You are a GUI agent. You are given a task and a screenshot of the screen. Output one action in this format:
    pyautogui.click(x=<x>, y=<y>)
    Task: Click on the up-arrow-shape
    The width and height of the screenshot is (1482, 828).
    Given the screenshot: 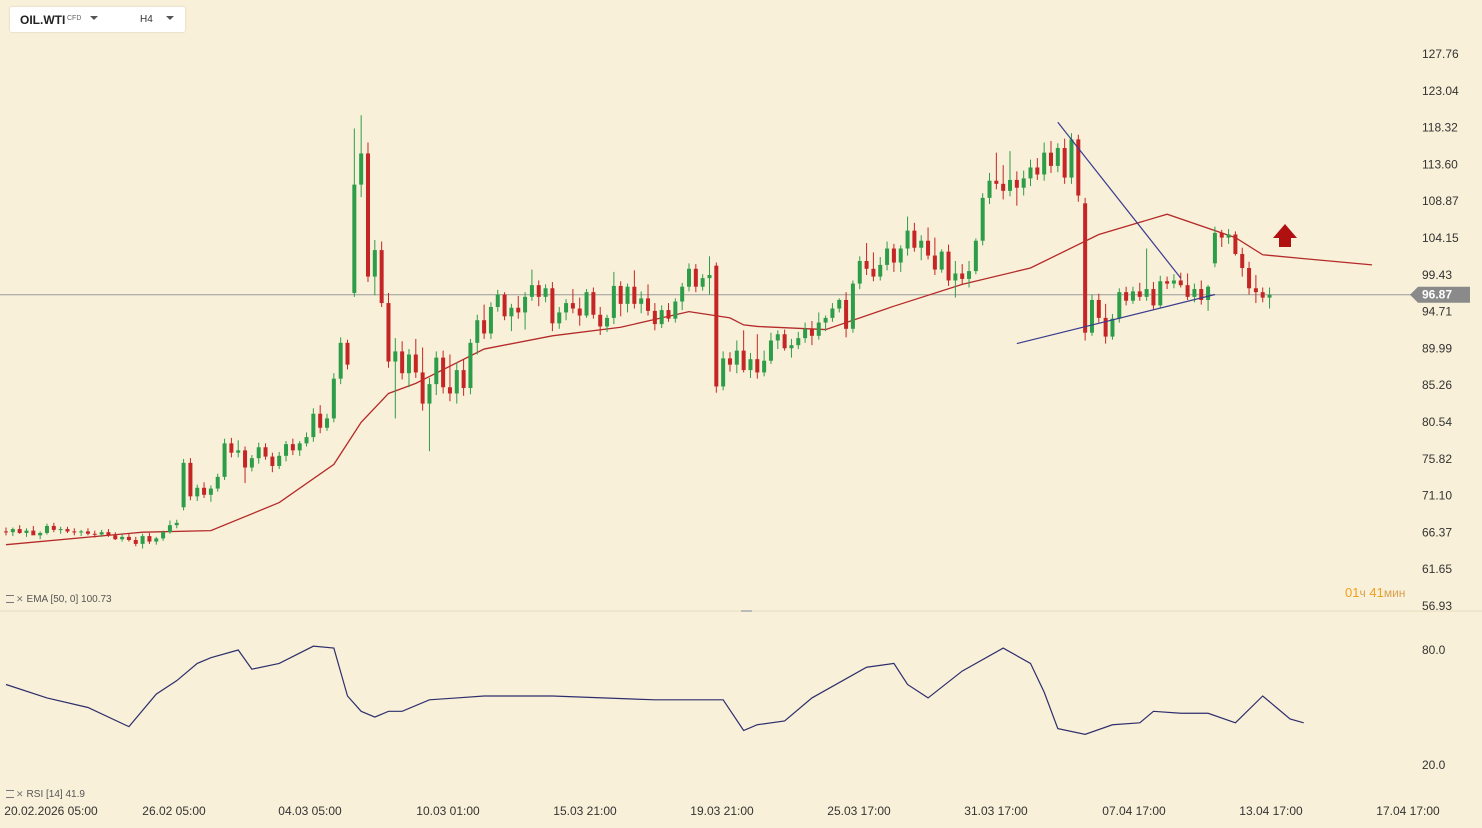 What is the action you would take?
    pyautogui.click(x=1285, y=235)
    